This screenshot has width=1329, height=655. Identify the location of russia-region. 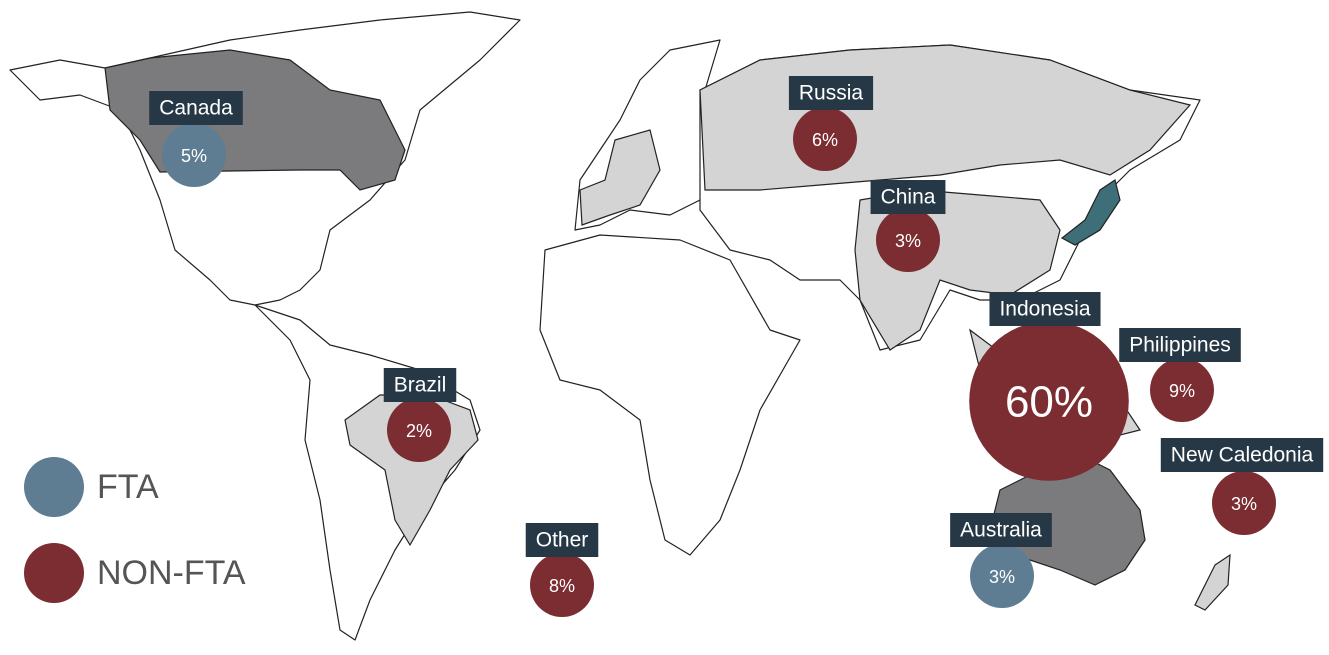
(945, 117).